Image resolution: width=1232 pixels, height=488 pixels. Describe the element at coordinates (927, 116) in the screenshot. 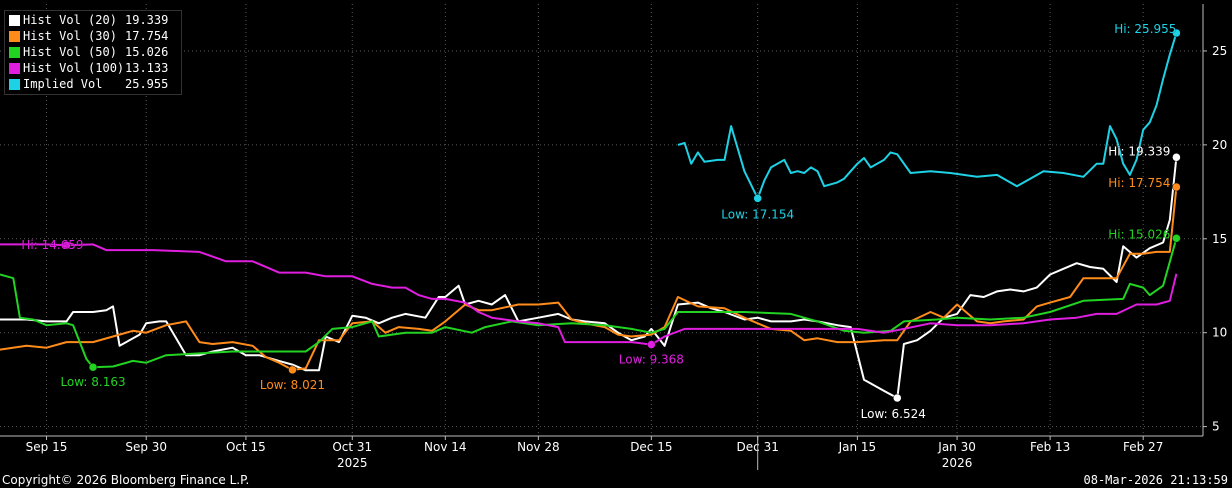

I see `series-line-implied-vol` at that location.